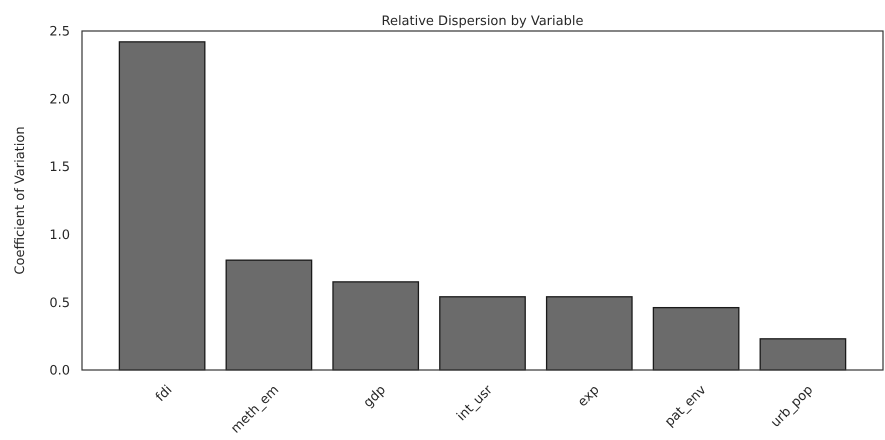  What do you see at coordinates (59, 168) in the screenshot?
I see `y-tick-label: 1.5` at bounding box center [59, 168].